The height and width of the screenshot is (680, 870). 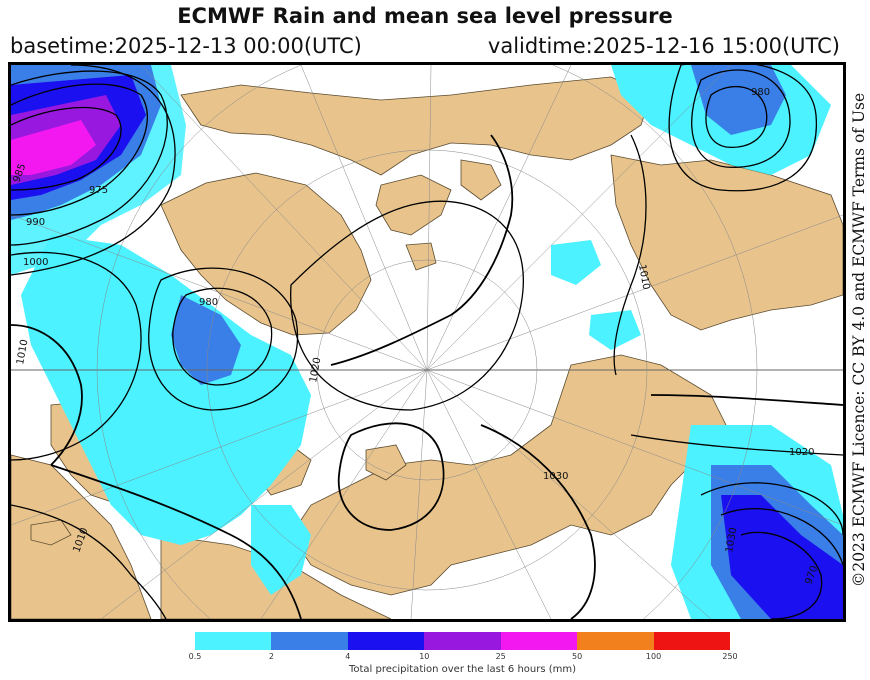 I want to click on isobar-label-1000: 1000, so click(x=35, y=262).